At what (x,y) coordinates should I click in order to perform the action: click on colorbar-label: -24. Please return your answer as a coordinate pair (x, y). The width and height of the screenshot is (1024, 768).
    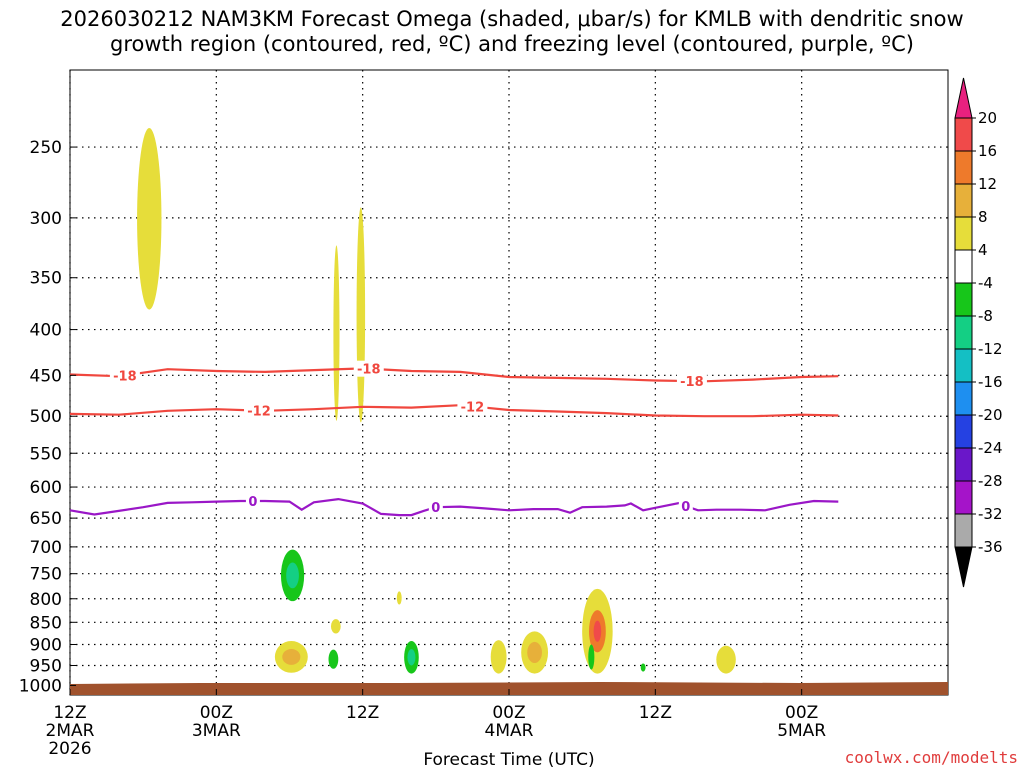
    Looking at the image, I should click on (990, 448).